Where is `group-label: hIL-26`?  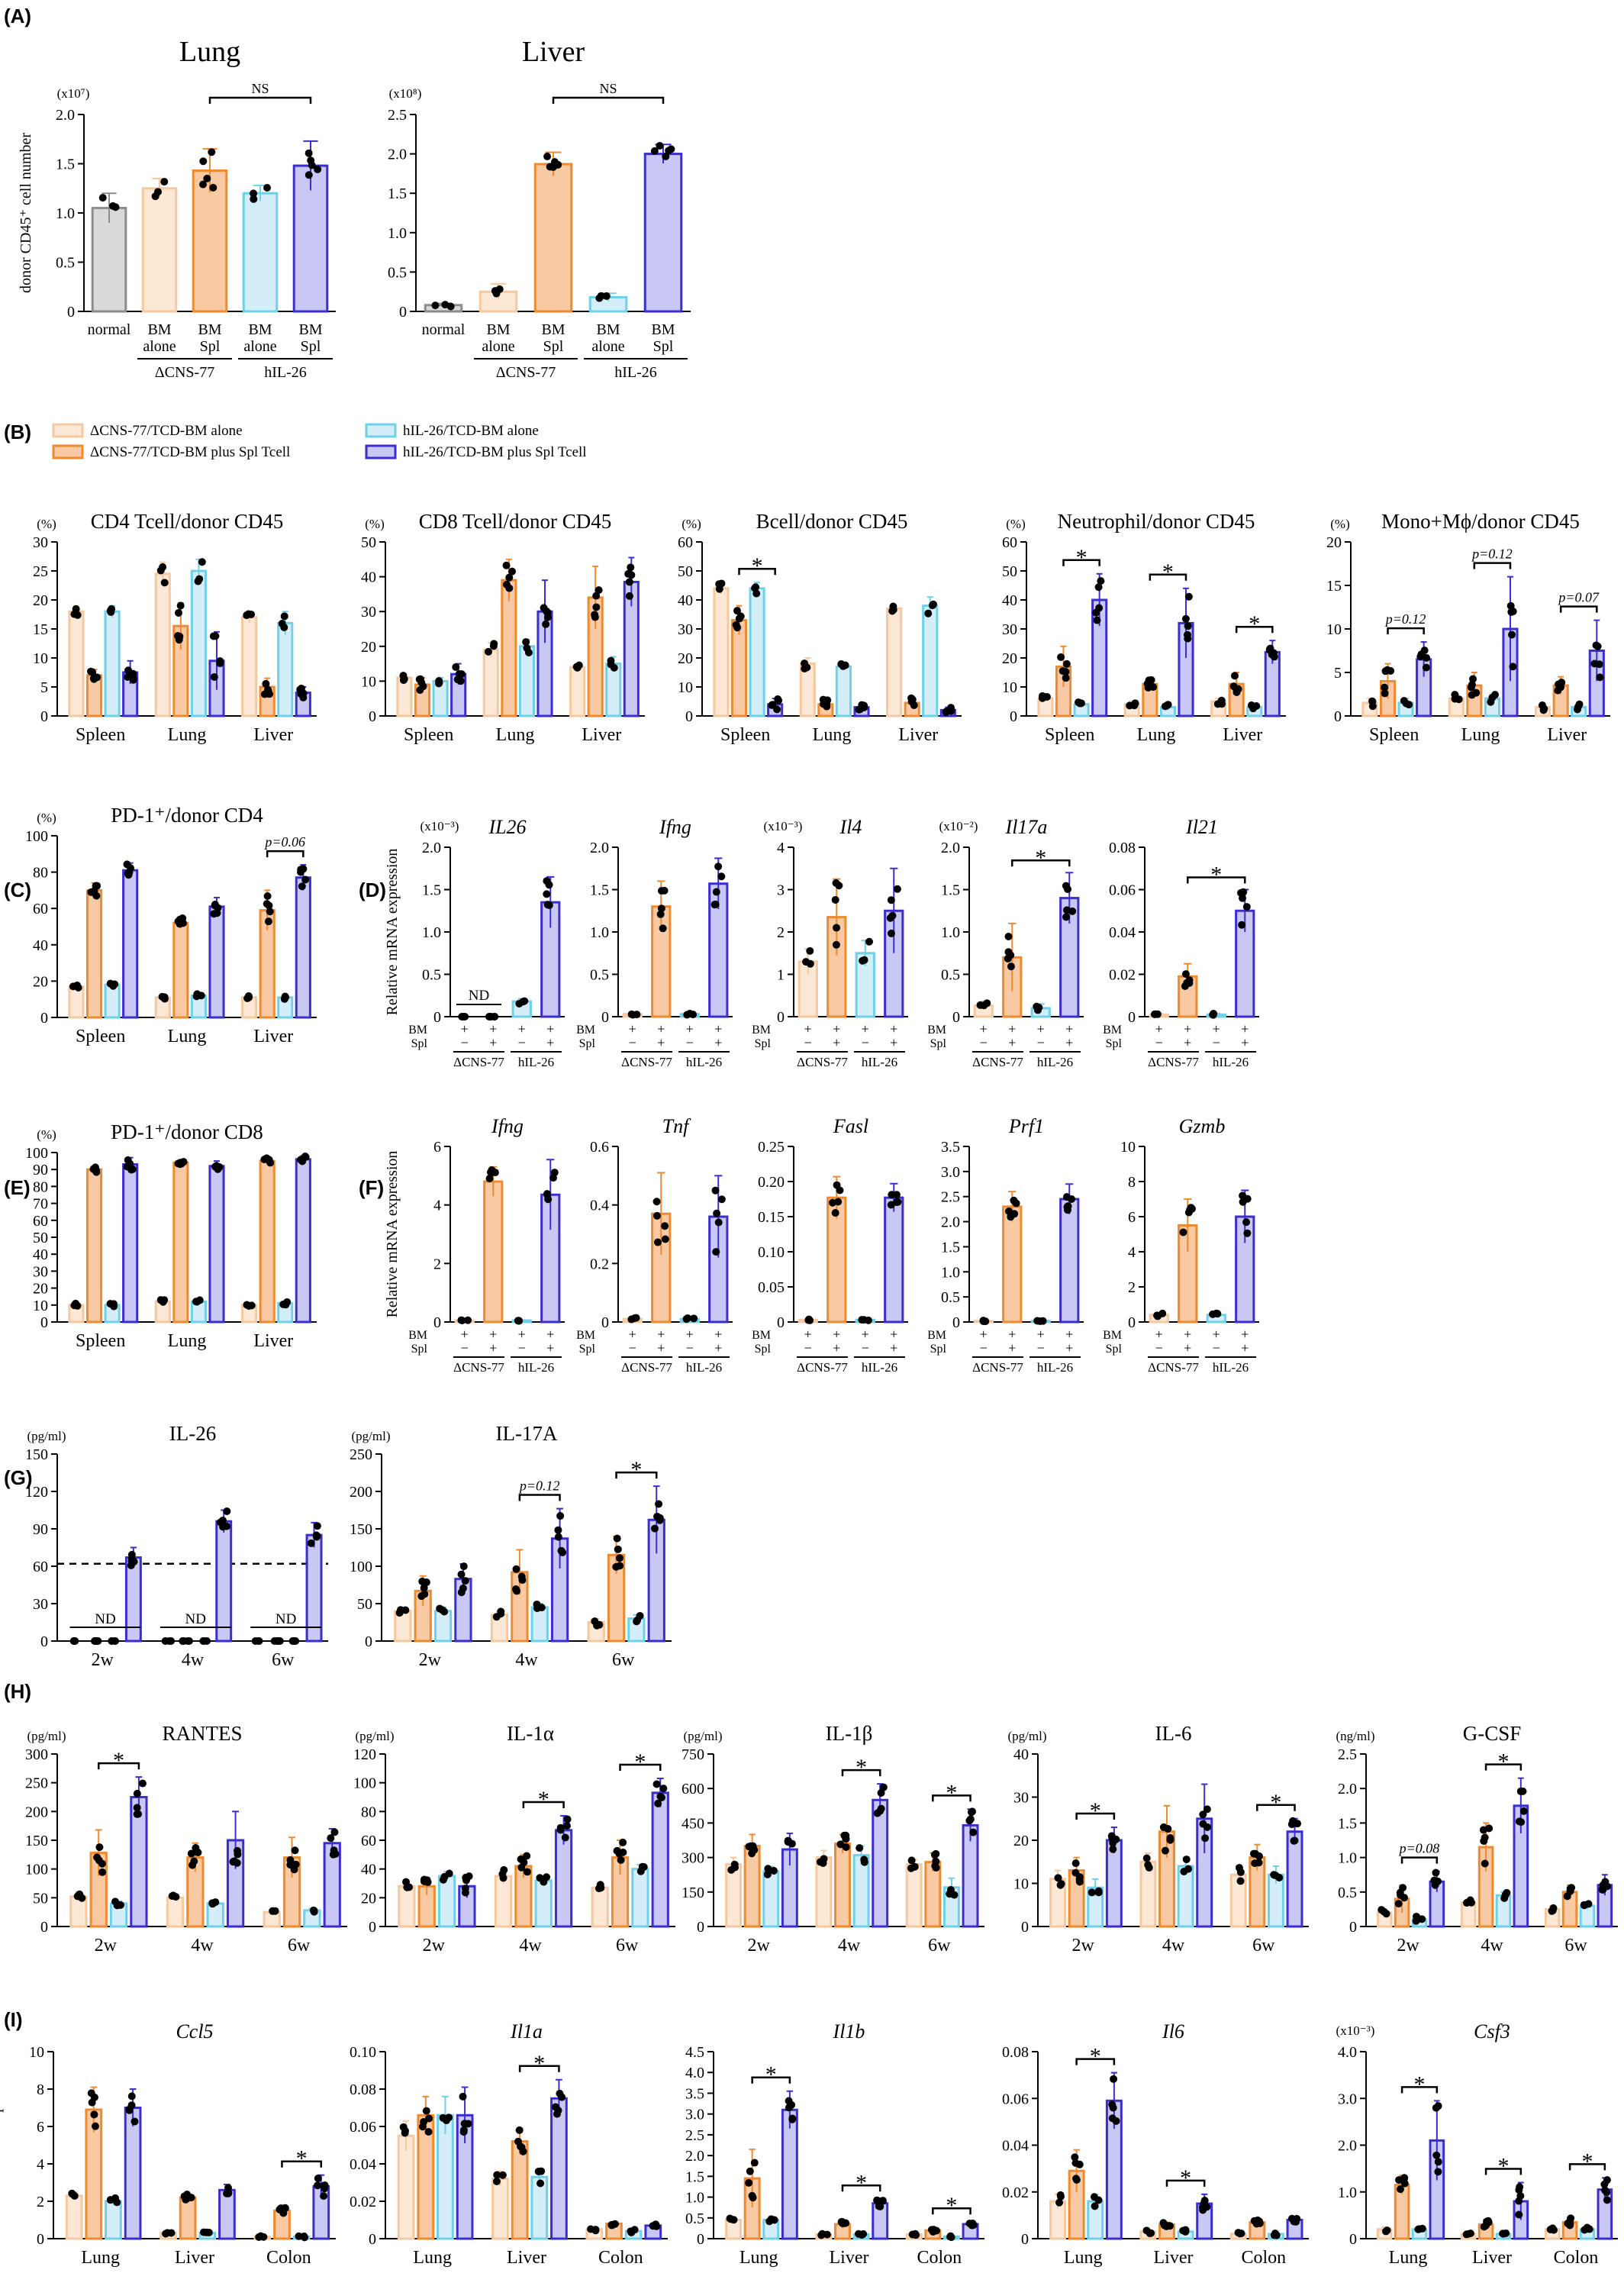 group-label: hIL-26 is located at coordinates (1055, 1367).